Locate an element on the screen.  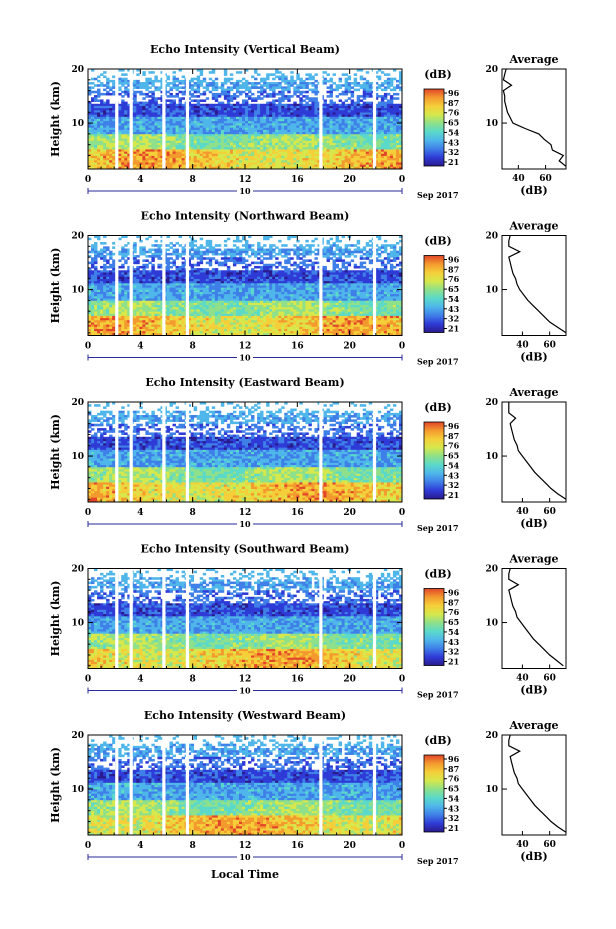
average-x-tick-label: 40 is located at coordinates (522, 845).